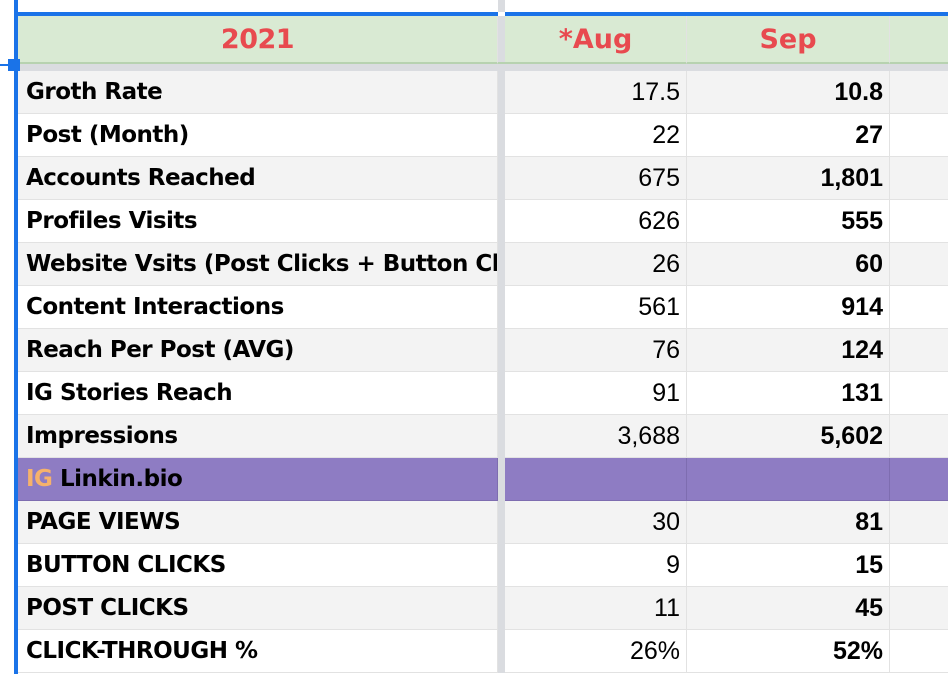  What do you see at coordinates (121, 479) in the screenshot?
I see `section-title: Linkin.bio` at bounding box center [121, 479].